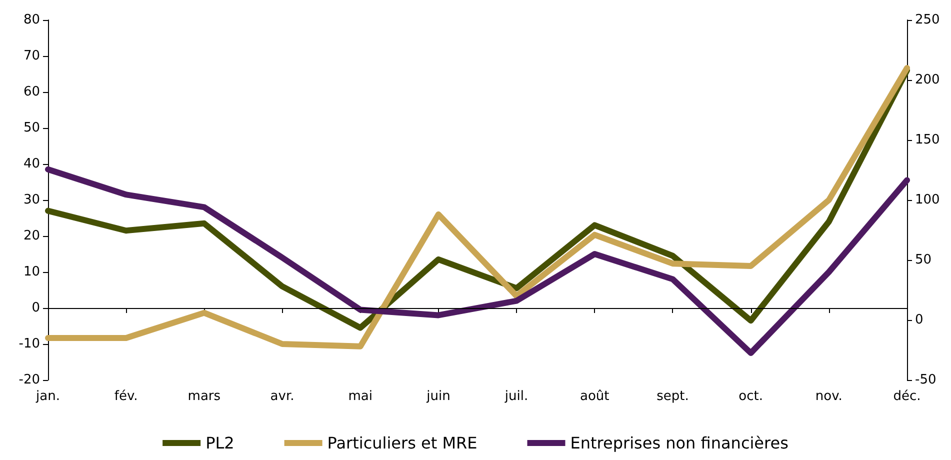  What do you see at coordinates (516, 396) in the screenshot?
I see `x-tick-label: juil.` at bounding box center [516, 396].